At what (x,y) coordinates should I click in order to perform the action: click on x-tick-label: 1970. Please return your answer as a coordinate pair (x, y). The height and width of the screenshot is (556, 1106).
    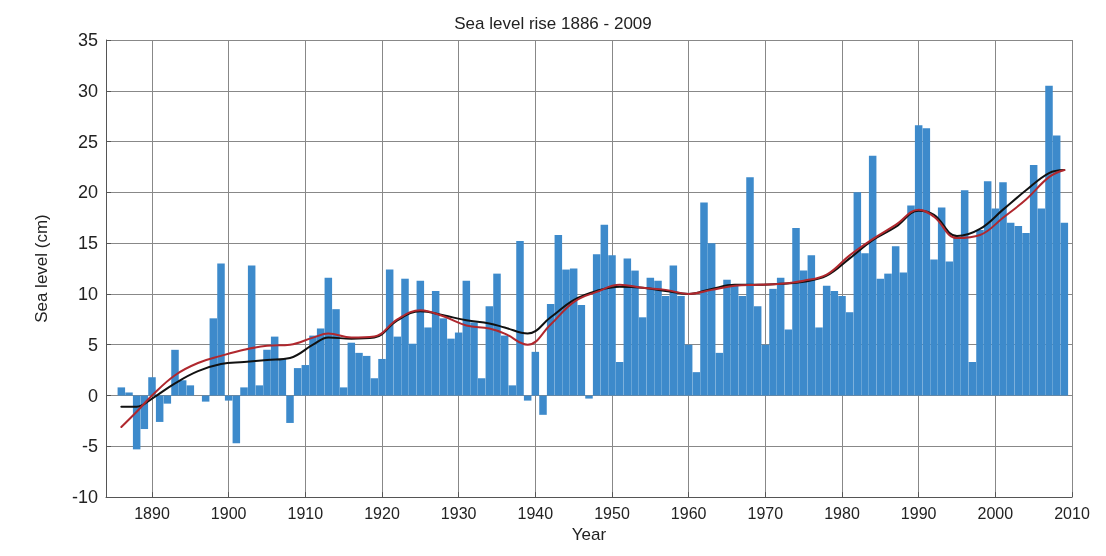
    Looking at the image, I should click on (765, 513).